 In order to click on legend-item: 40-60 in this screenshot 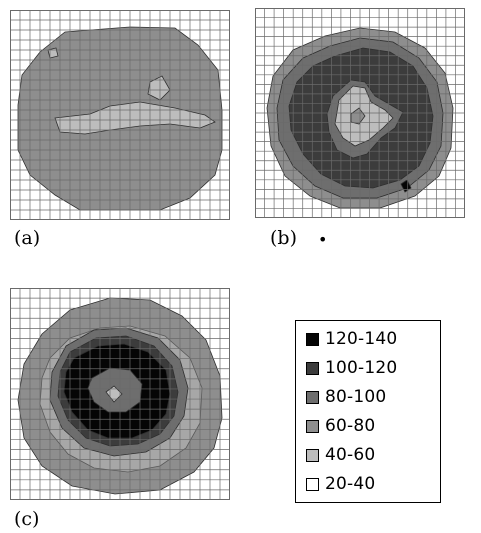, I will do `click(340, 455)`.